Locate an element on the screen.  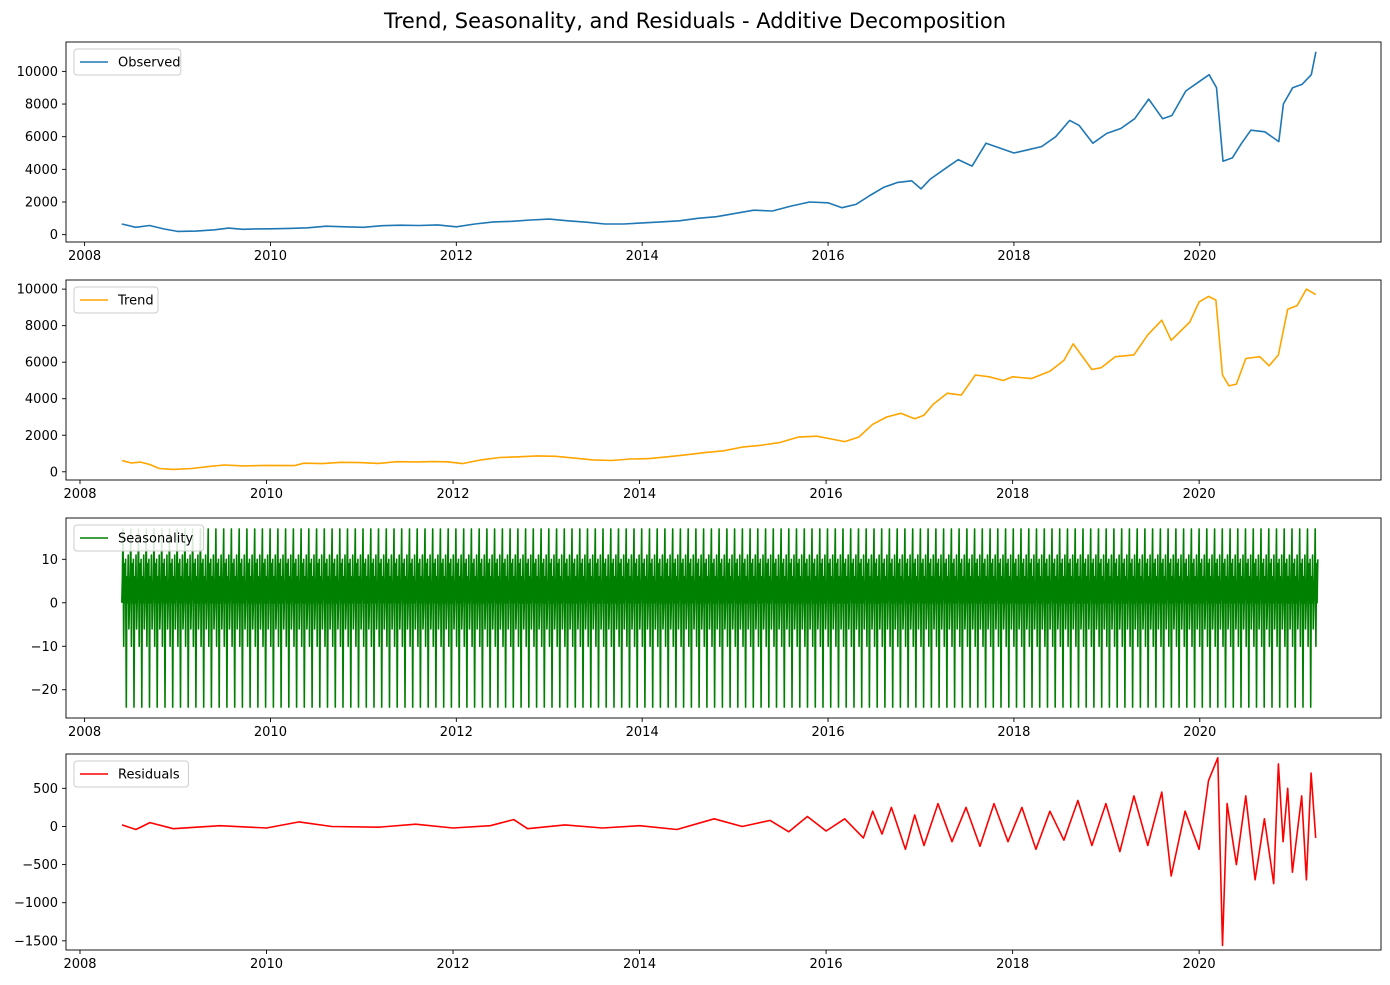
legend: Seasonality is located at coordinates (139, 538).